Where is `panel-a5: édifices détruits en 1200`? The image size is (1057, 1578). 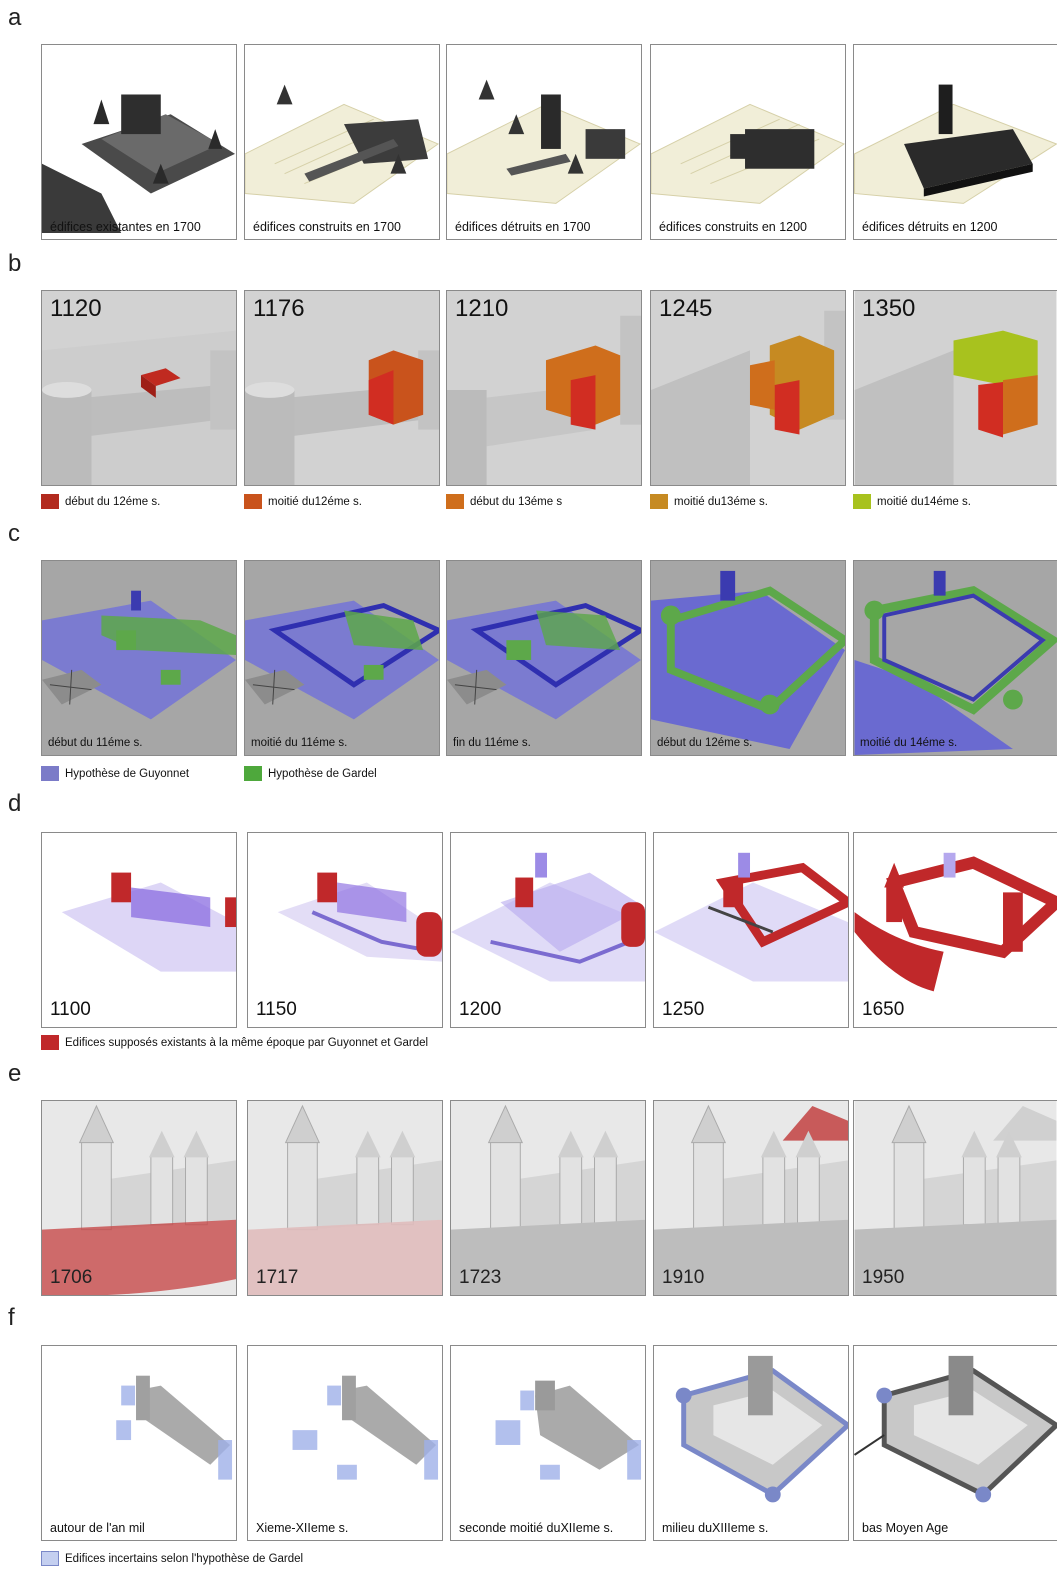 panel-a5: édifices détruits en 1200 is located at coordinates (955, 142).